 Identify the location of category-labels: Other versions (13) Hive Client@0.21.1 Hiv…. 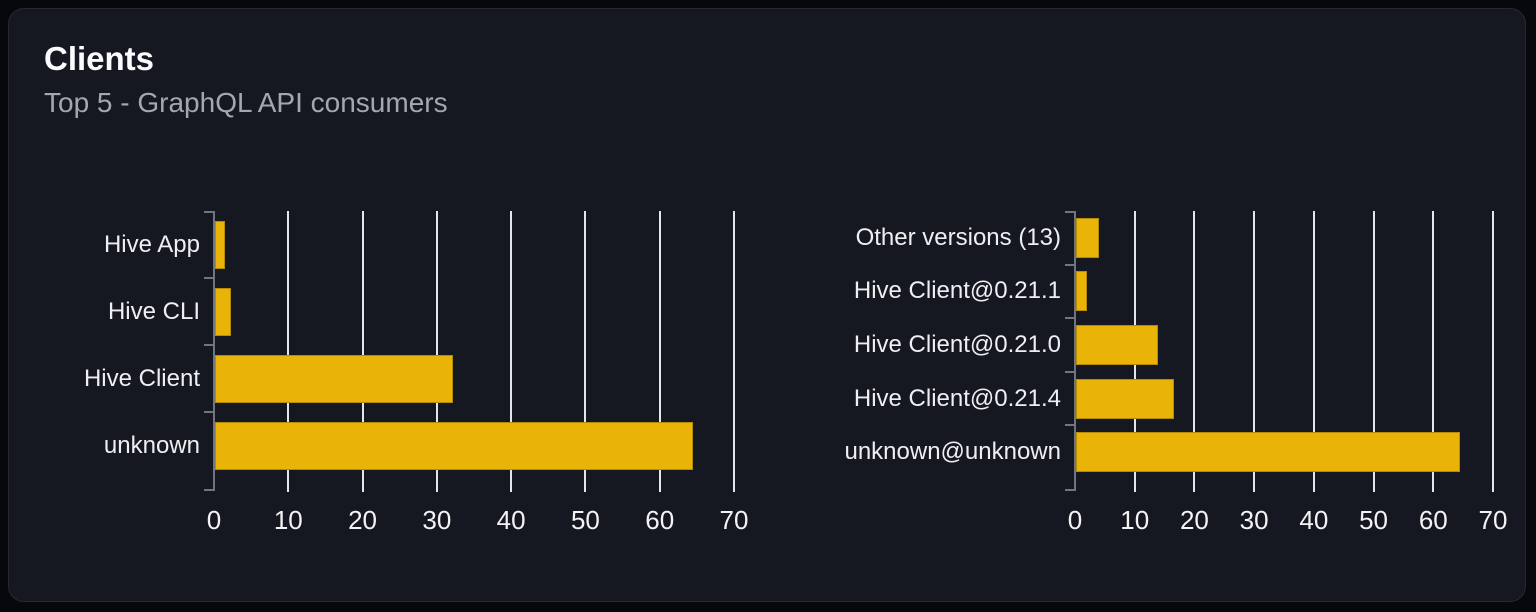
(950, 345).